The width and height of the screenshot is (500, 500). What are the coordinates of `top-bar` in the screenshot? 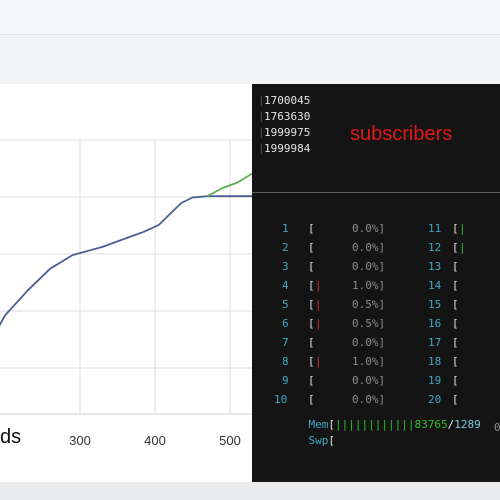 It's located at (250, 17).